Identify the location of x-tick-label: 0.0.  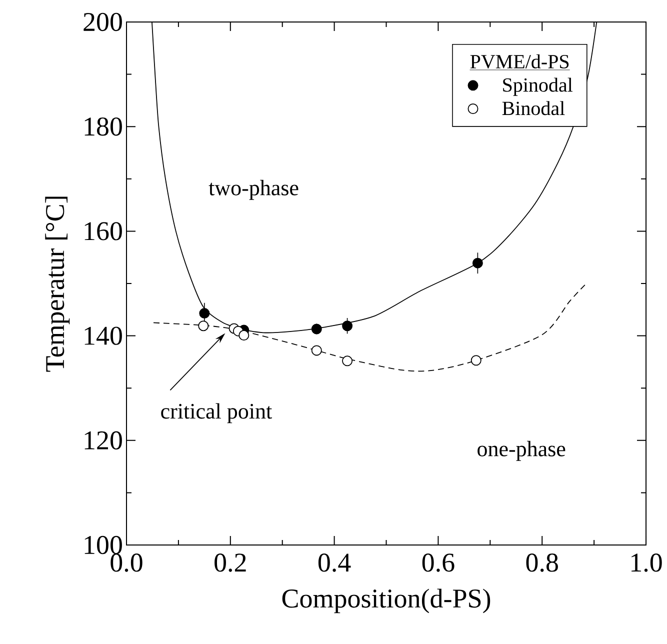
(126, 563).